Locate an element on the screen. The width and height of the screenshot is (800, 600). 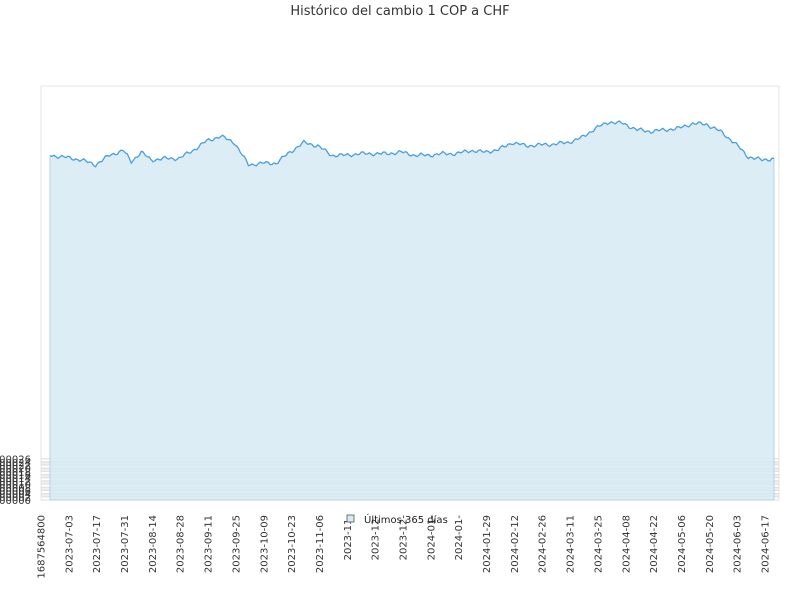
legend-swatch is located at coordinates (350, 518).